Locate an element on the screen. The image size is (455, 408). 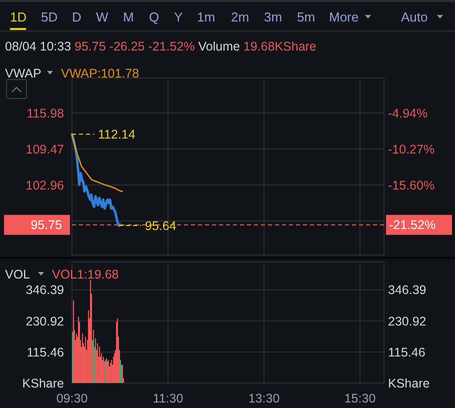
series-label: VOL1:19.68 is located at coordinates (85, 274).